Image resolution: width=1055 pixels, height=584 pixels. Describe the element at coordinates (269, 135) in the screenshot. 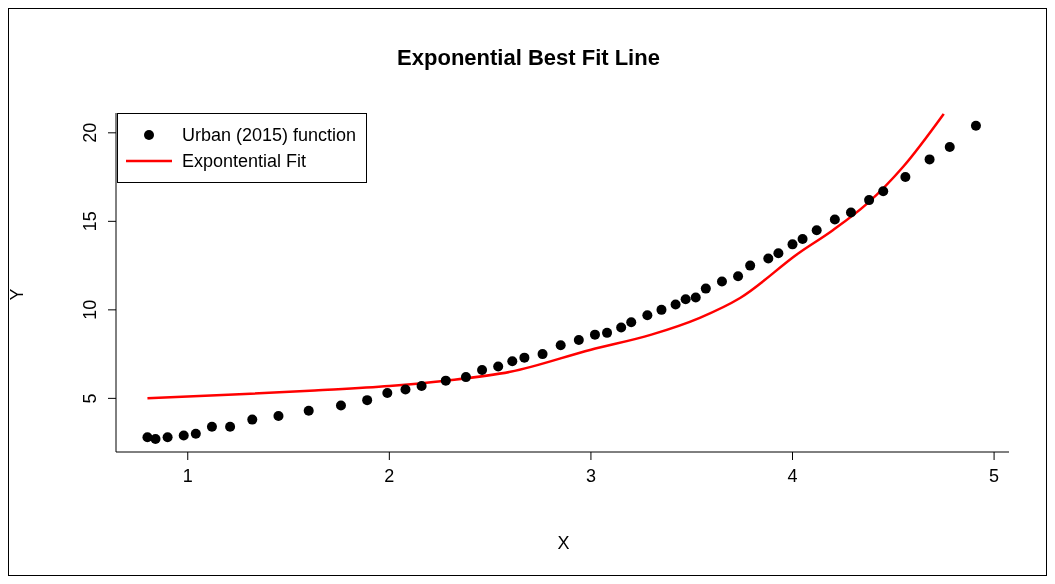

I see `legend-label: Urban (2015) function` at that location.